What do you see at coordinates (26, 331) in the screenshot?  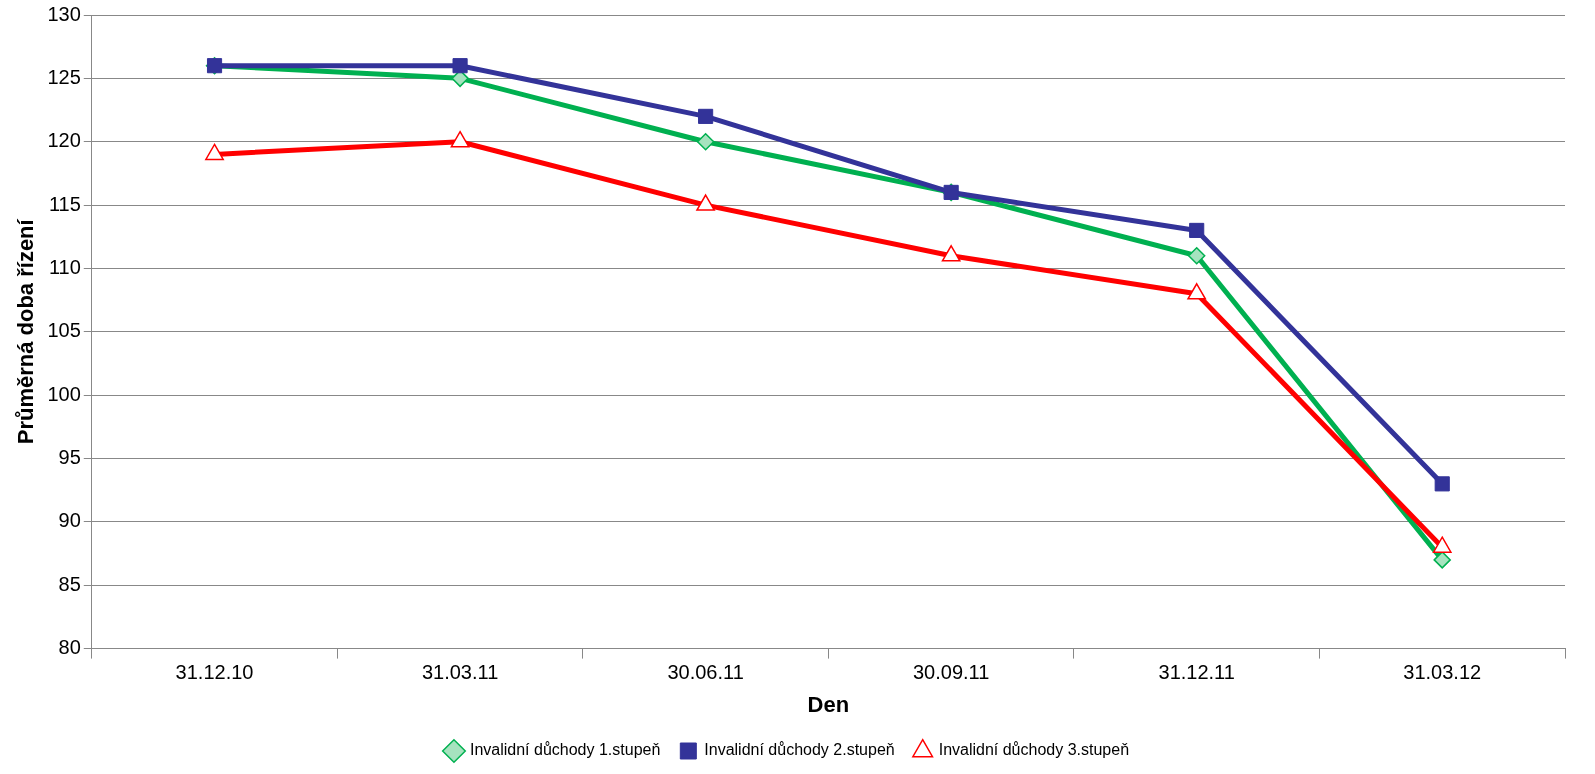 I see `y-axis-title: Průměrná doba řízení` at bounding box center [26, 331].